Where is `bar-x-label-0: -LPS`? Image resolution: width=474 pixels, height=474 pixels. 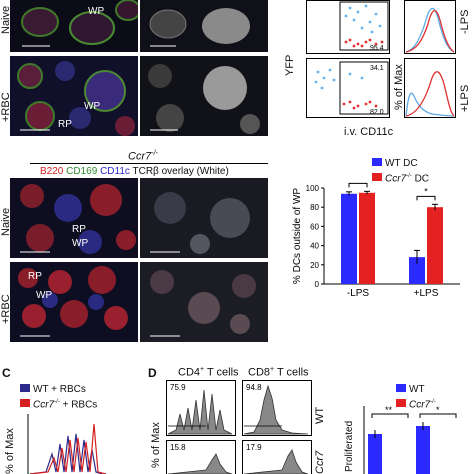 bar-x-label-0: -LPS is located at coordinates (358, 293).